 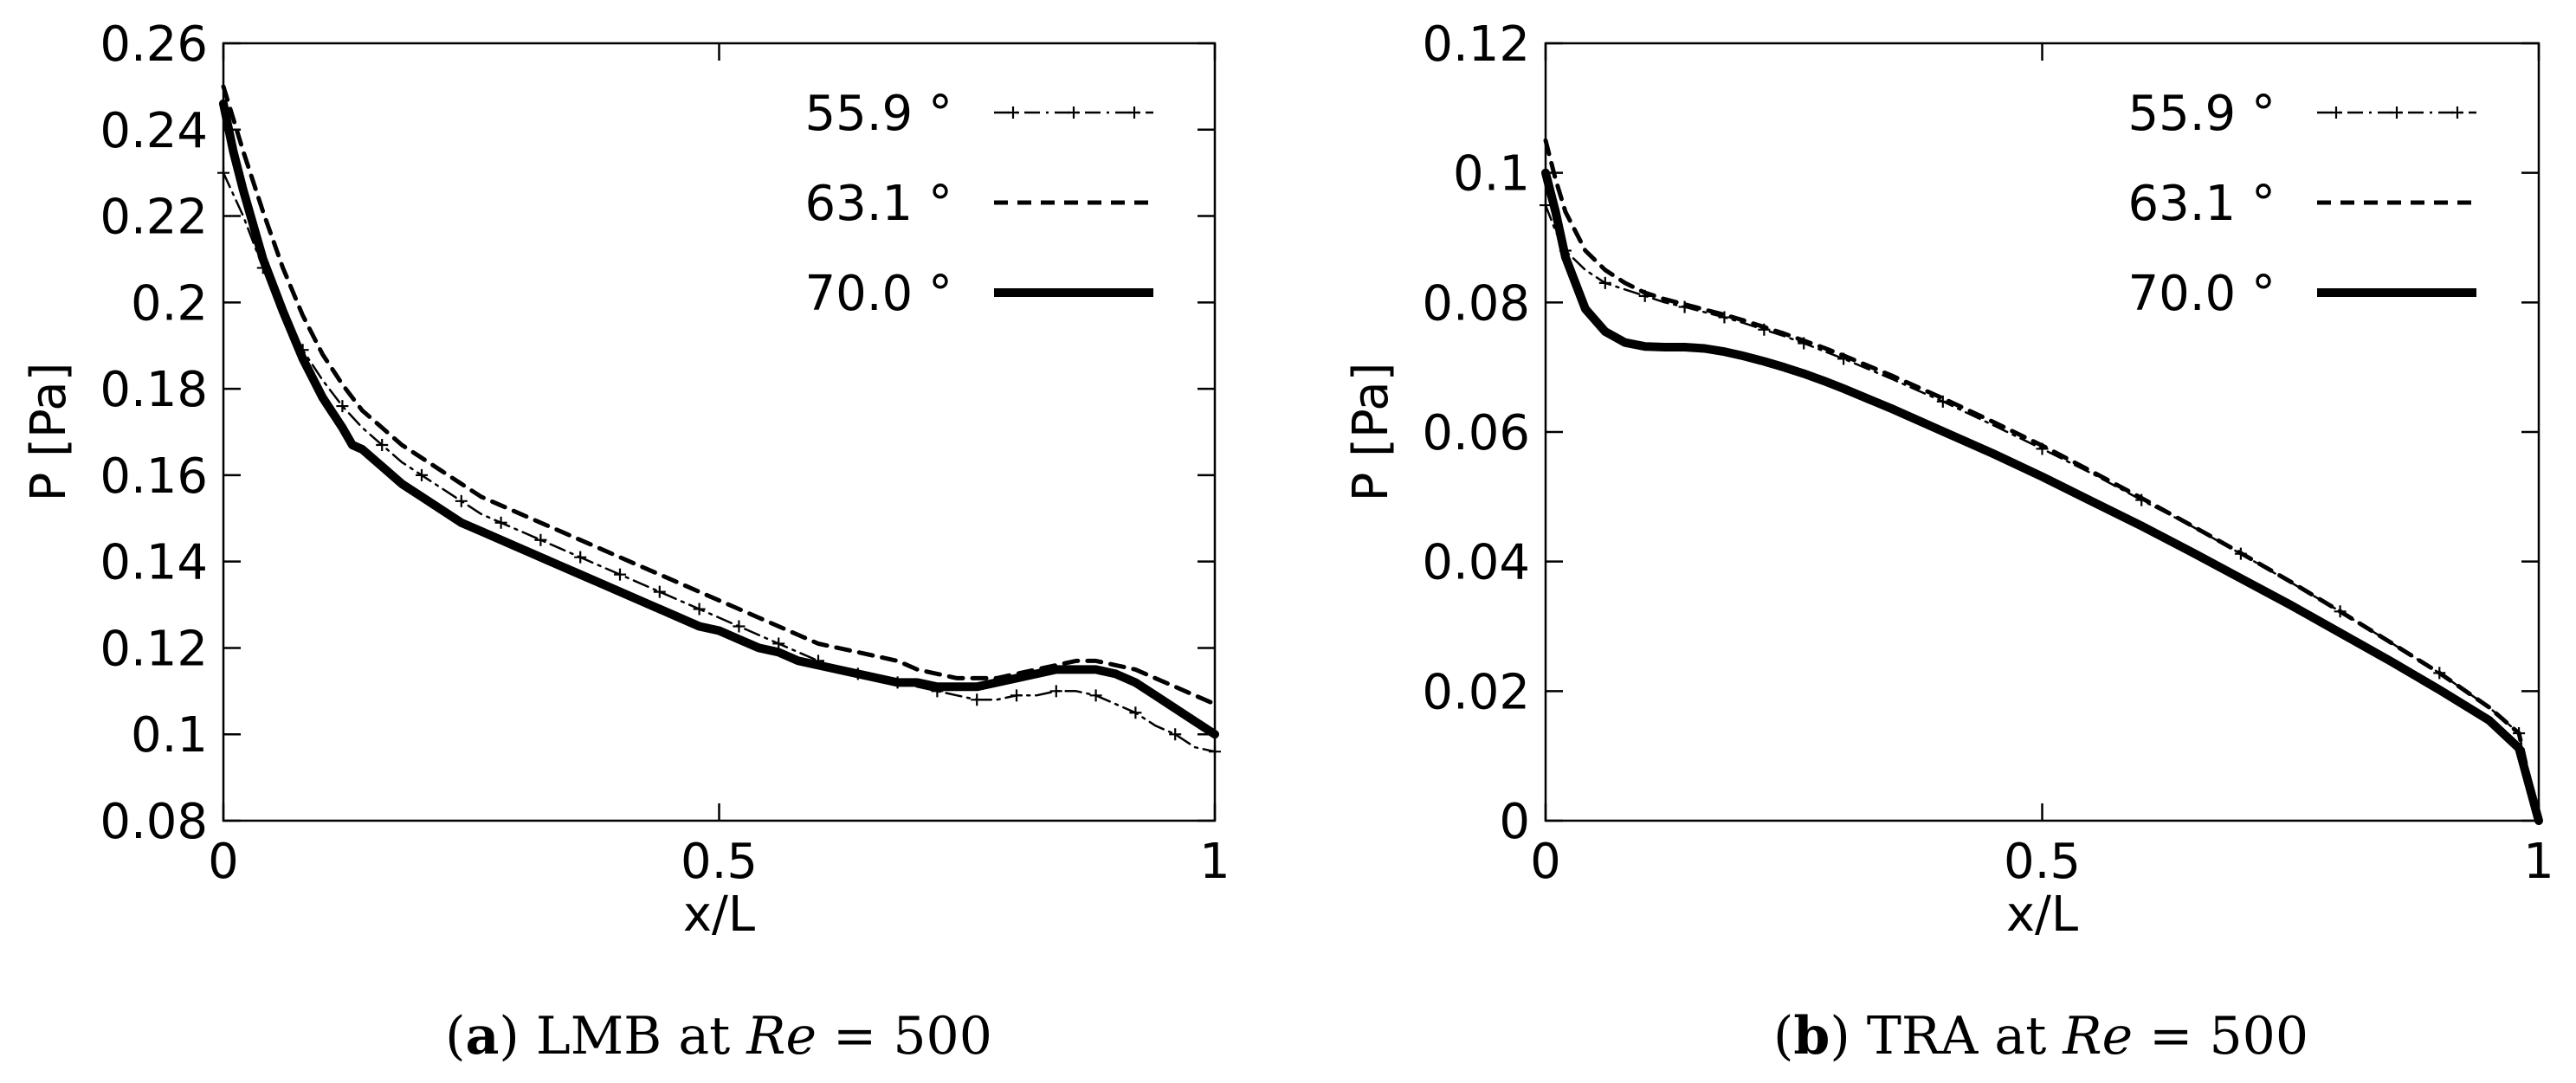 What do you see at coordinates (154, 131) in the screenshot?
I see `y-tick-label: 0.24` at bounding box center [154, 131].